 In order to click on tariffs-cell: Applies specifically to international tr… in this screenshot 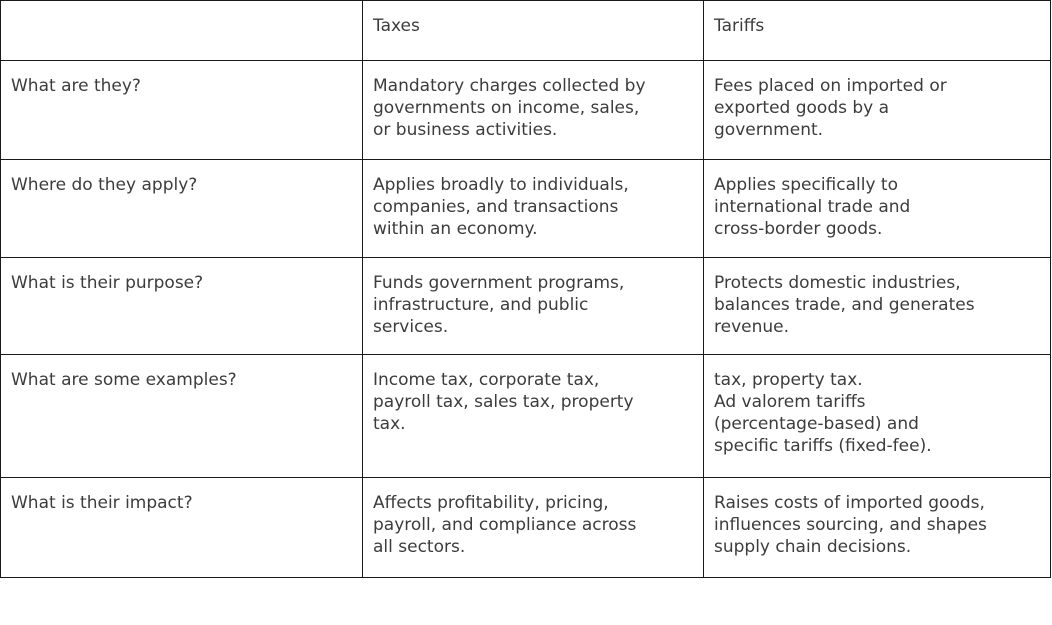, I will do `click(877, 208)`.